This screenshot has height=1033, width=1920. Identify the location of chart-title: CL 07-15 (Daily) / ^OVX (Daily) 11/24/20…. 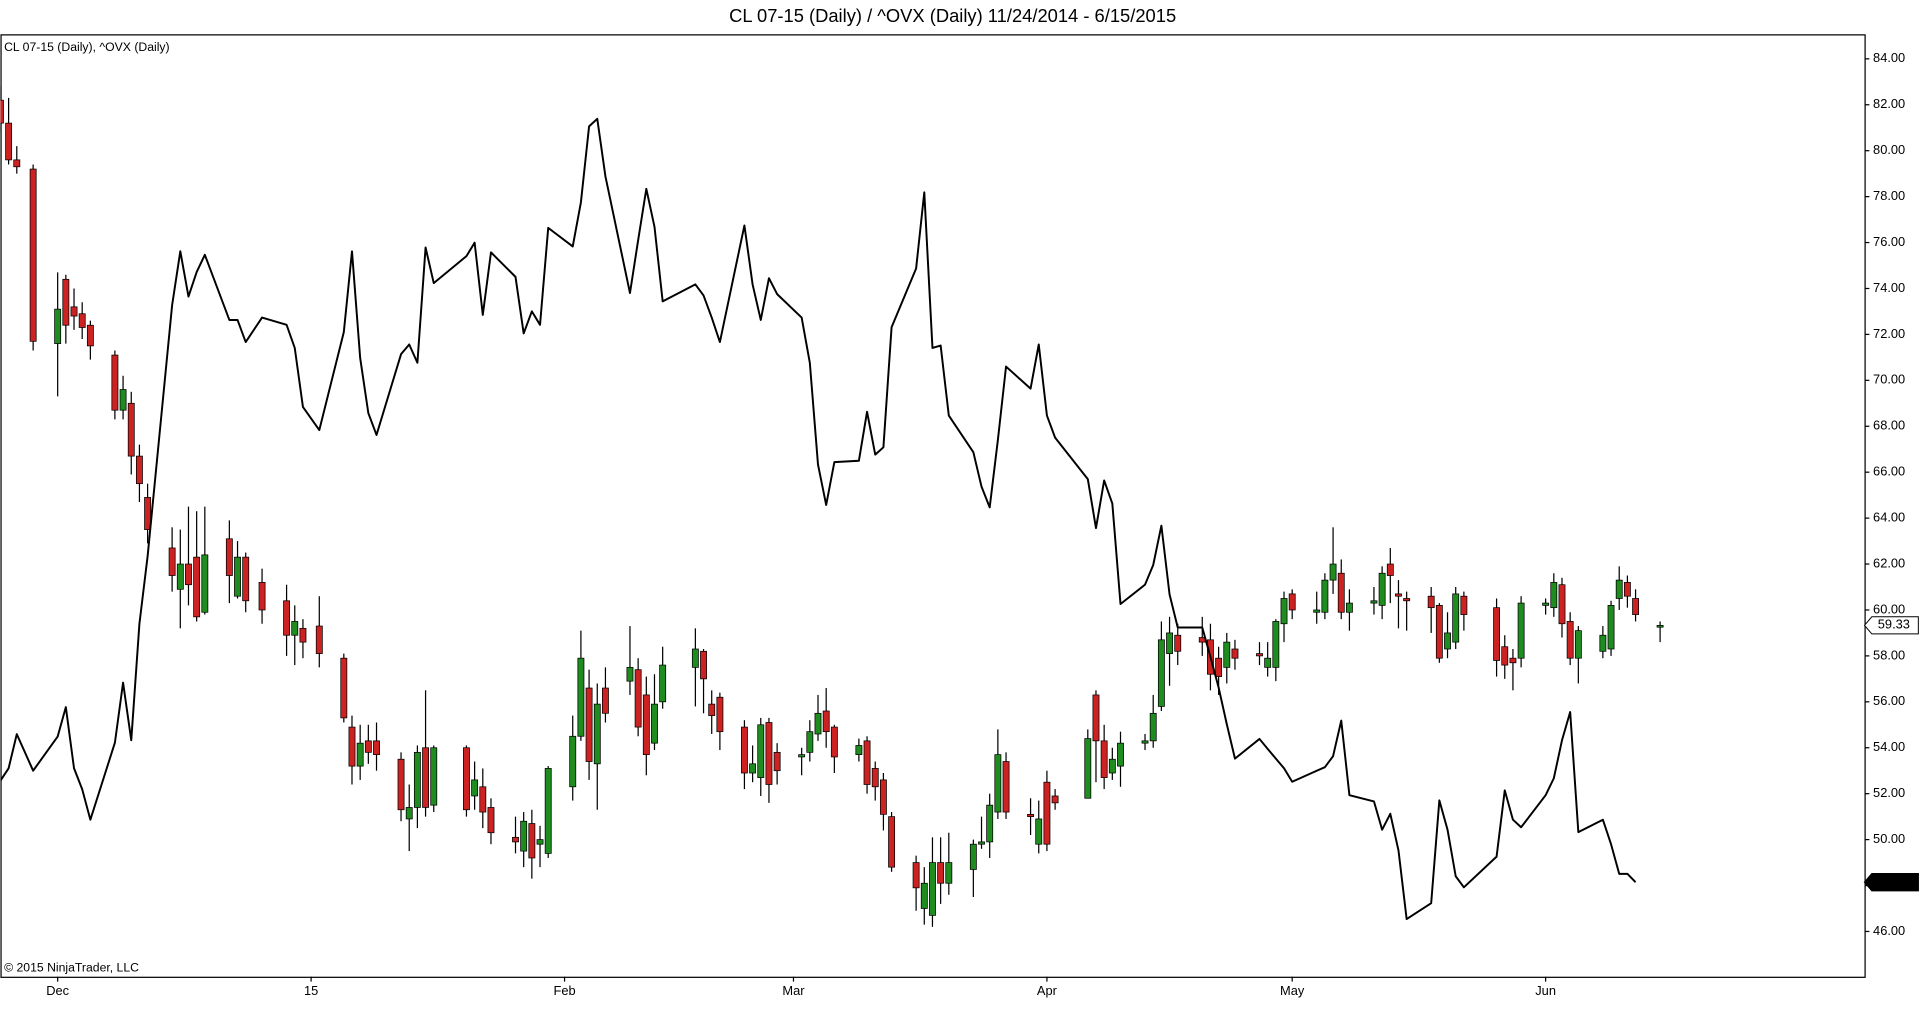
(952, 15).